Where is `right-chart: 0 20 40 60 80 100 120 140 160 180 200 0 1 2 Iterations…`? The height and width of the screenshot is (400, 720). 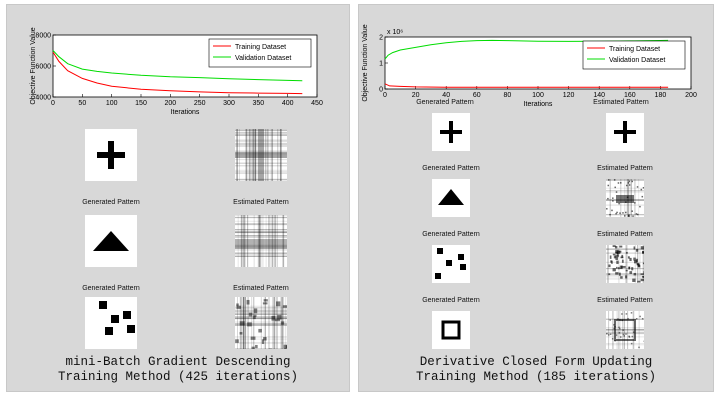
right-chart: 0 20 40 60 80 100 120 140 160 180 200 0 1 2 Iterations… is located at coordinates (529, 66).